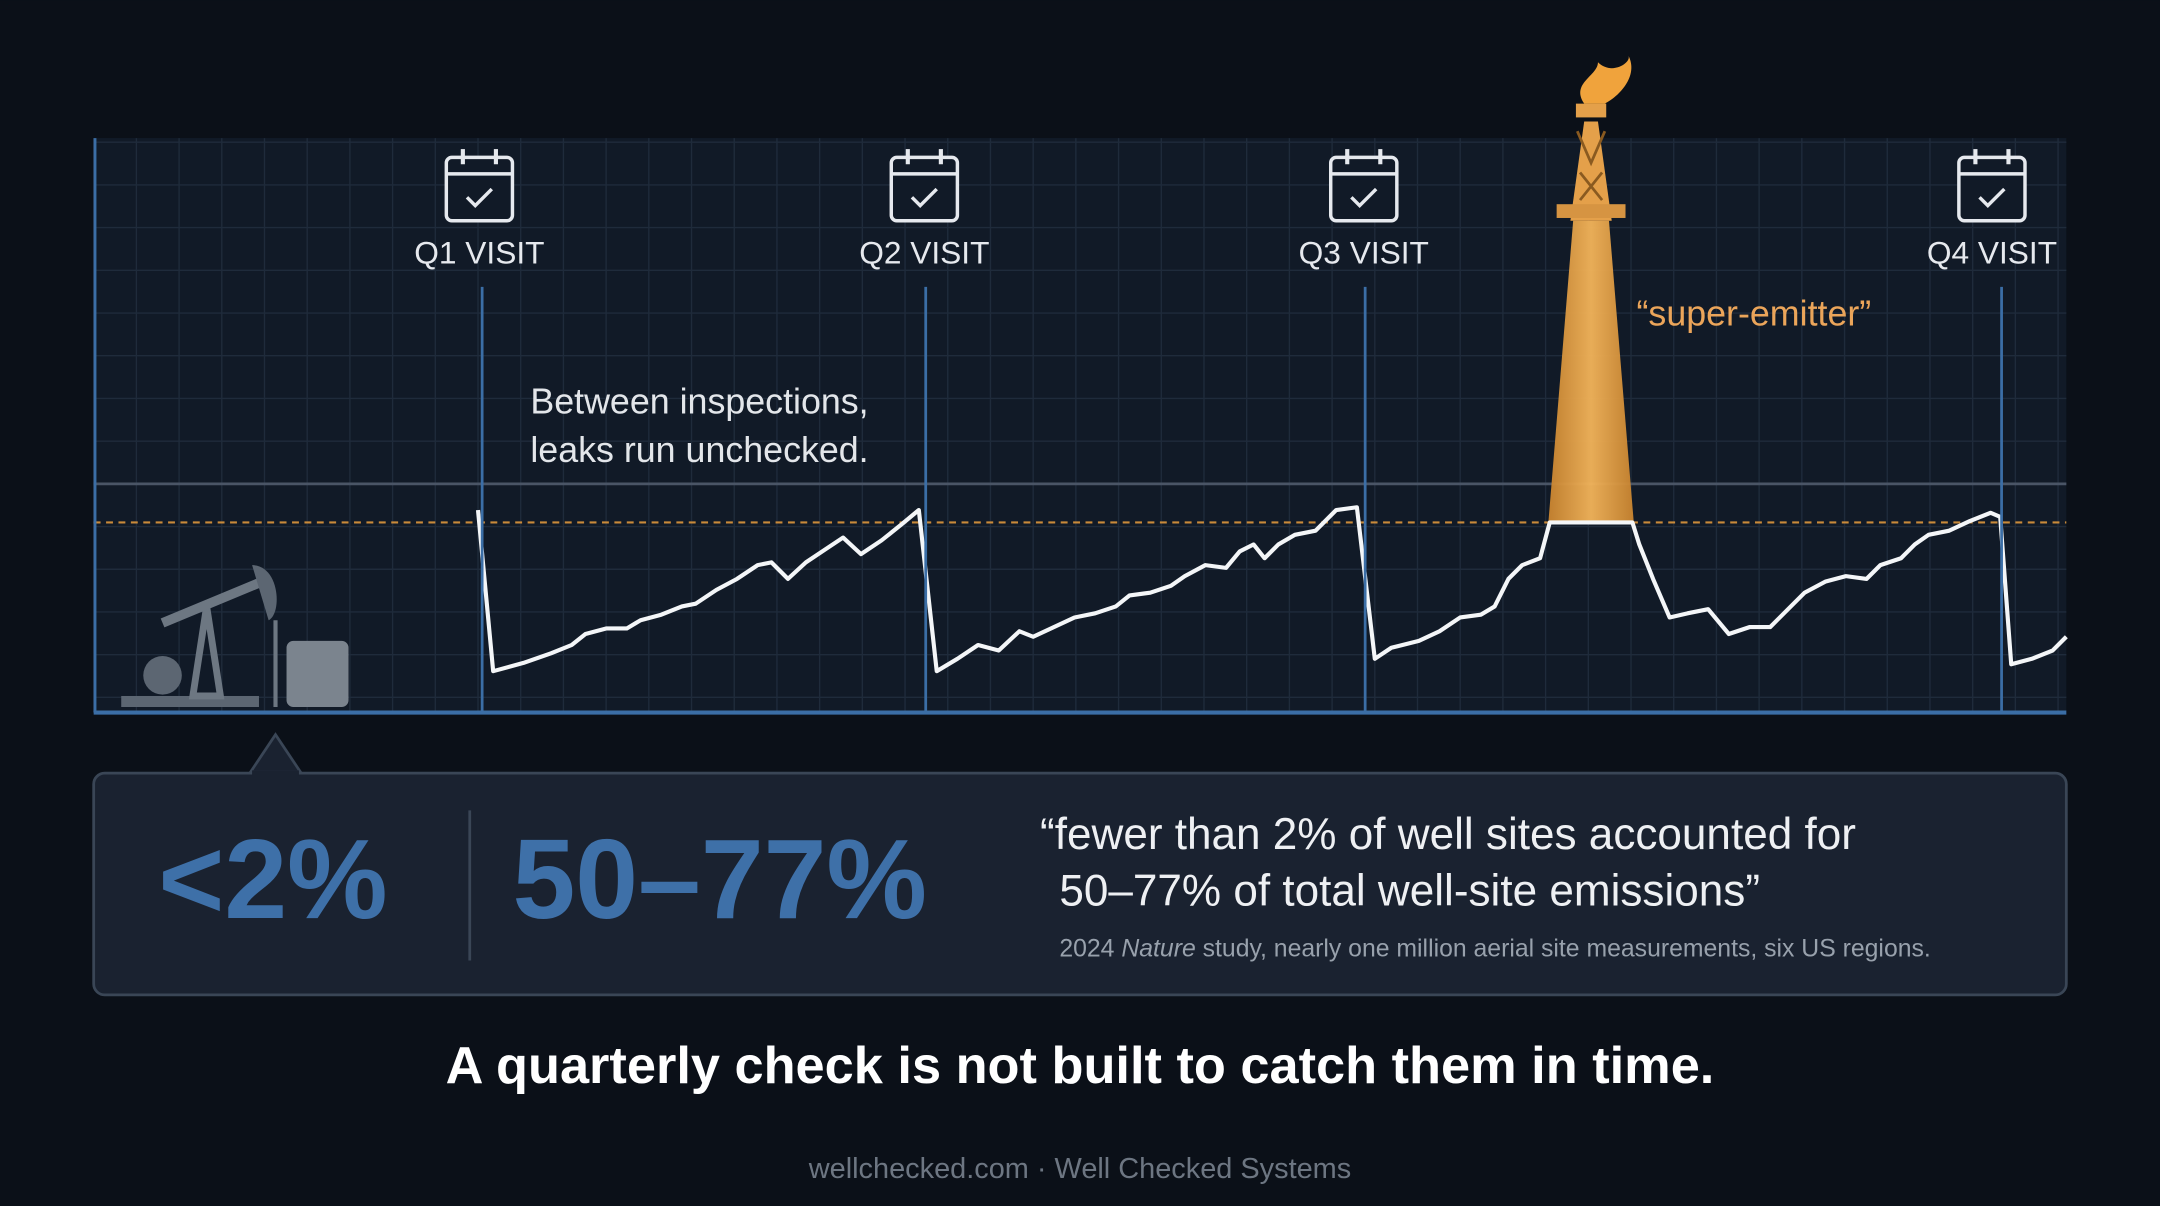 This screenshot has height=1206, width=2160. Describe the element at coordinates (264, 593) in the screenshot. I see `pump-head` at that location.